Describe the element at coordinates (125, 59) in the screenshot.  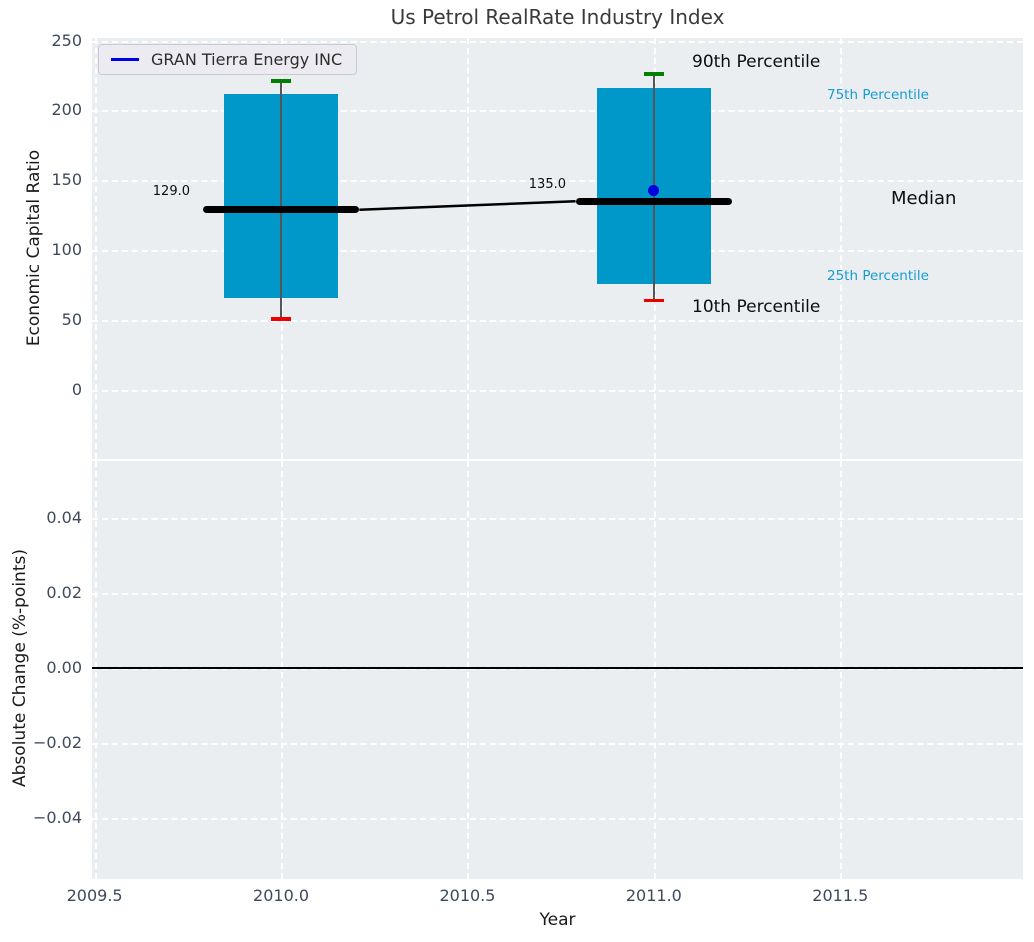
I see `legend-line-swatch` at that location.